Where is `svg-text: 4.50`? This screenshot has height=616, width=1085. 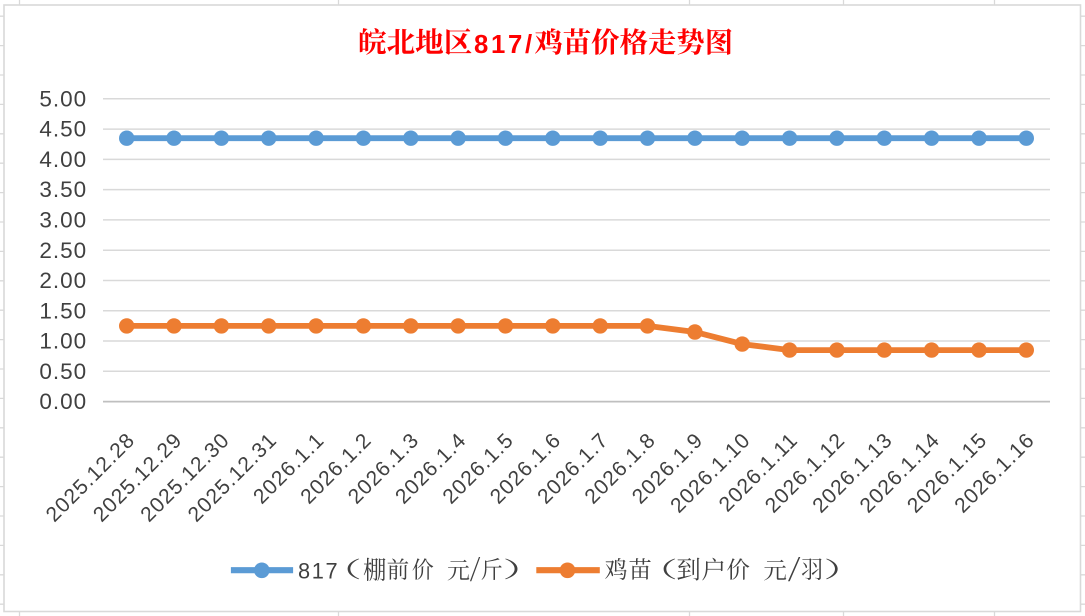
svg-text: 4.50 is located at coordinates (63, 129).